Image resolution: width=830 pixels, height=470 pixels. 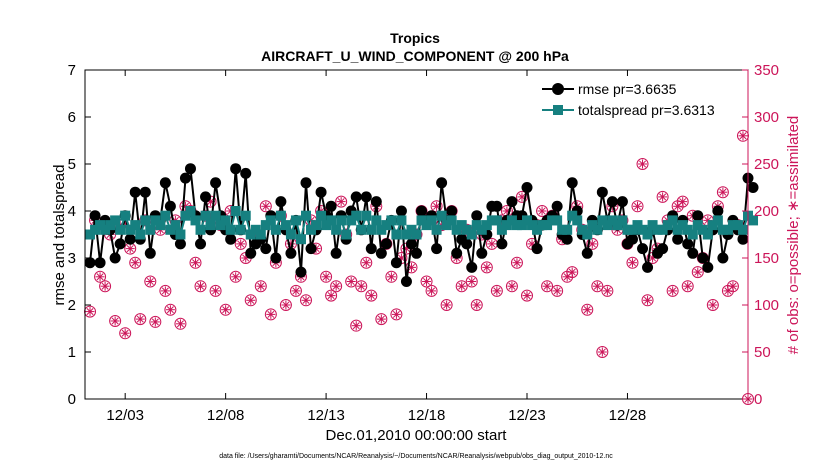 What do you see at coordinates (628, 415) in the screenshot?
I see `x-tick-label: 12/28` at bounding box center [628, 415].